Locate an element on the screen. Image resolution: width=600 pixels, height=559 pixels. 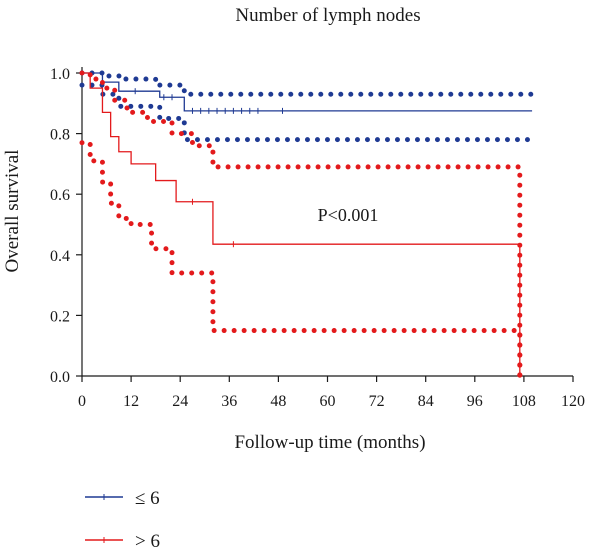
x-tick-label: 0 is located at coordinates (82, 401).